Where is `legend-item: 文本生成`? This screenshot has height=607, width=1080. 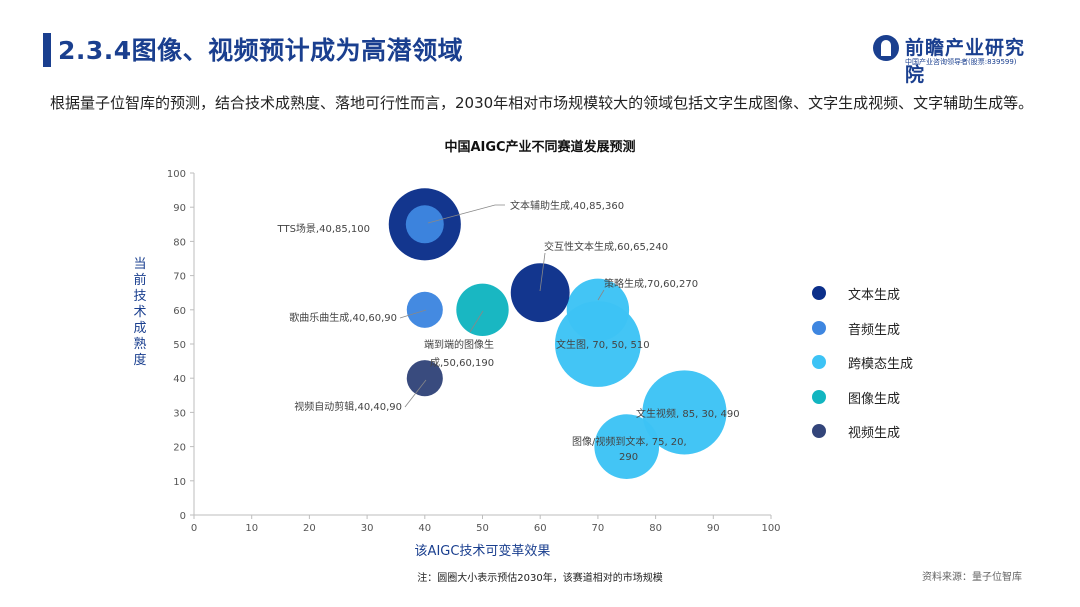 legend-item: 文本生成 is located at coordinates (882, 293).